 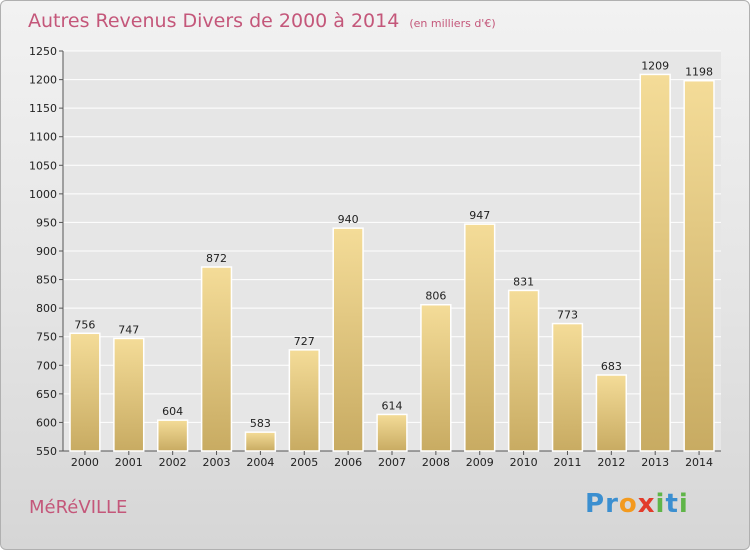 I want to click on logo-letter: x, so click(x=646, y=504).